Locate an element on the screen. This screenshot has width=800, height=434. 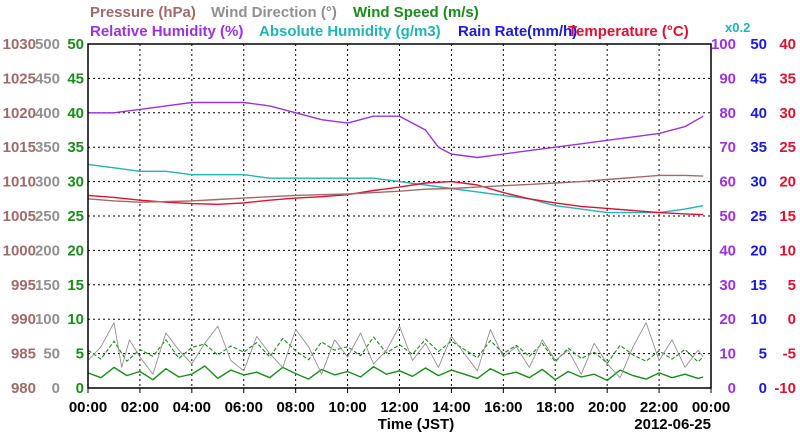
wind-direction-tick: 100 is located at coordinates (47, 319).